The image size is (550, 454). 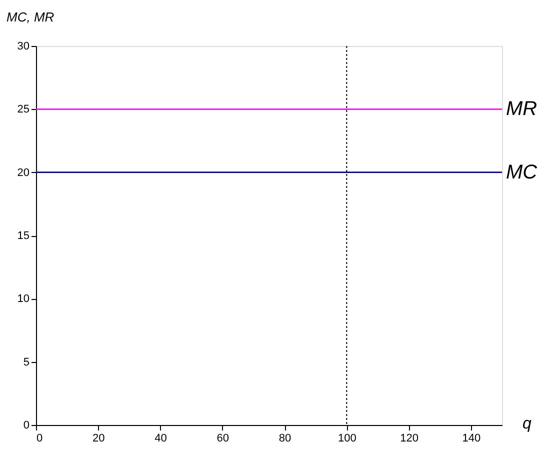 I want to click on y-tick-label: 25, so click(x=23, y=110).